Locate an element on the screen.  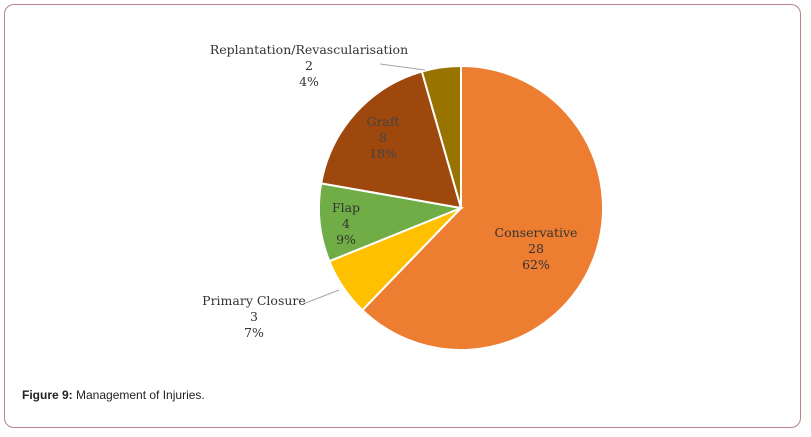
leader-line-primary-closure is located at coordinates (321, 297).